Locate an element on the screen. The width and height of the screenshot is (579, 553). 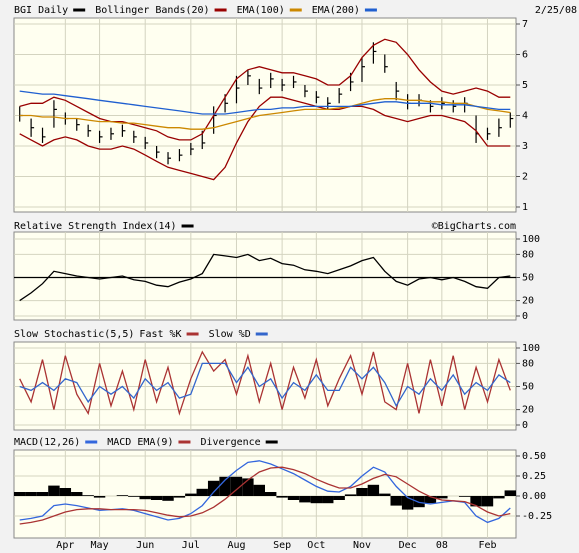
y-tick-label: 5 is located at coordinates (525, 85).